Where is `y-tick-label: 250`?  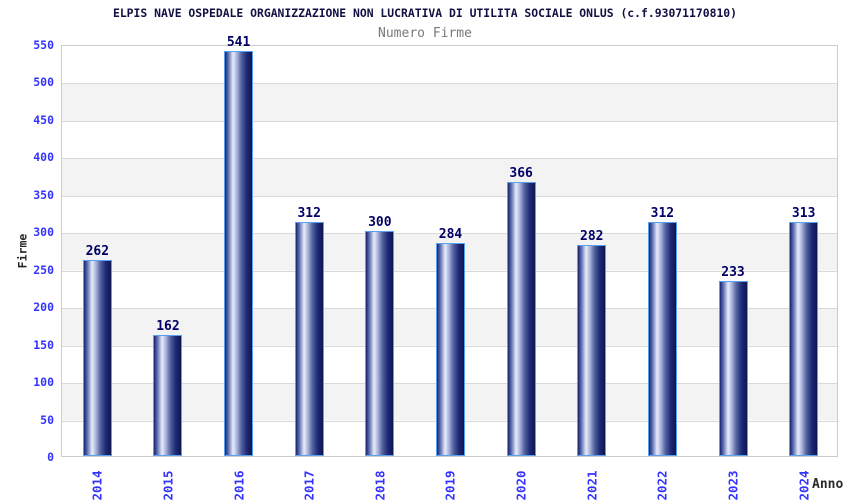
y-tick-label: 250 is located at coordinates (43, 269).